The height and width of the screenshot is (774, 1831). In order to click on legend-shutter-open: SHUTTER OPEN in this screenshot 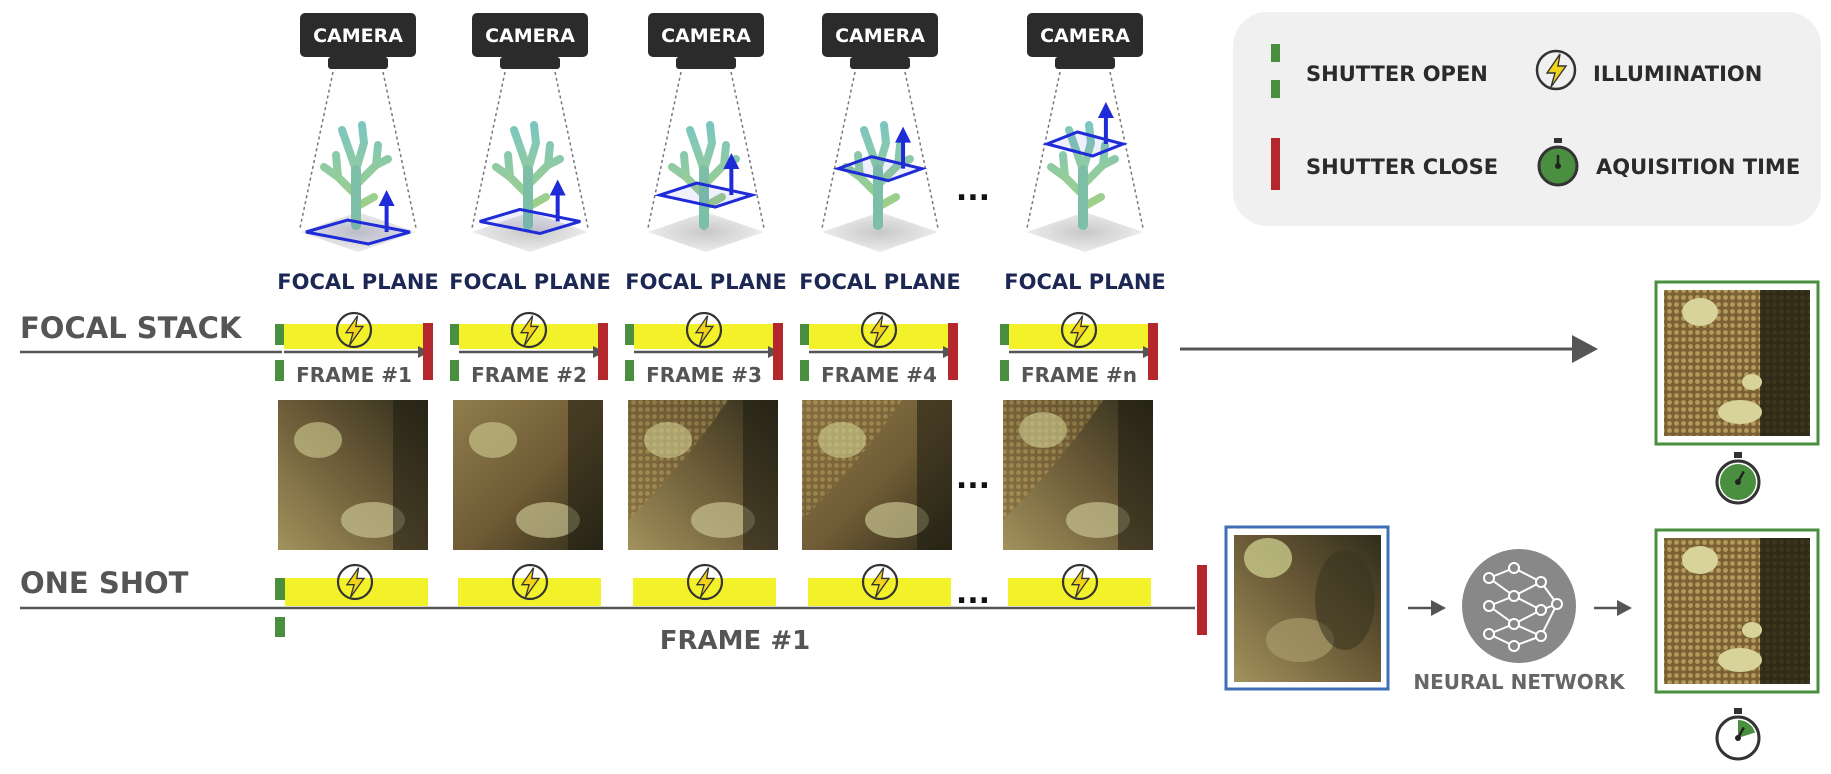, I will do `click(1397, 74)`.